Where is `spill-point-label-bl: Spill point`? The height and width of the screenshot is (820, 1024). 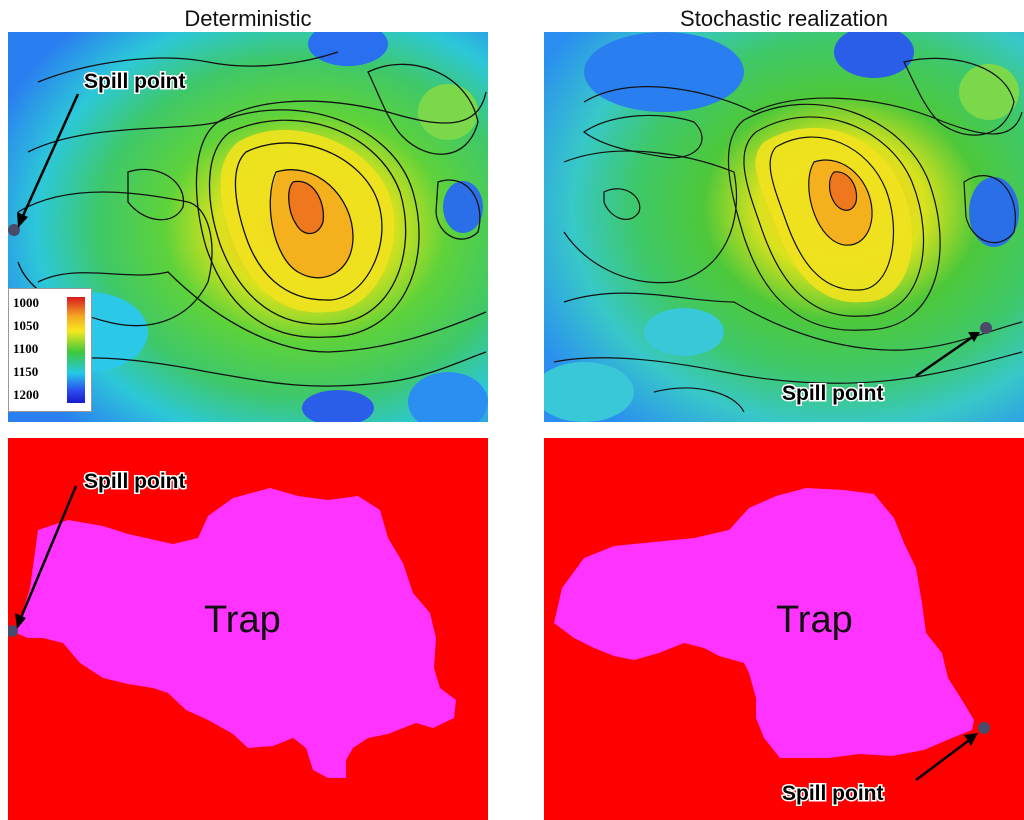
spill-point-label-bl: Spill point is located at coordinates (134, 481).